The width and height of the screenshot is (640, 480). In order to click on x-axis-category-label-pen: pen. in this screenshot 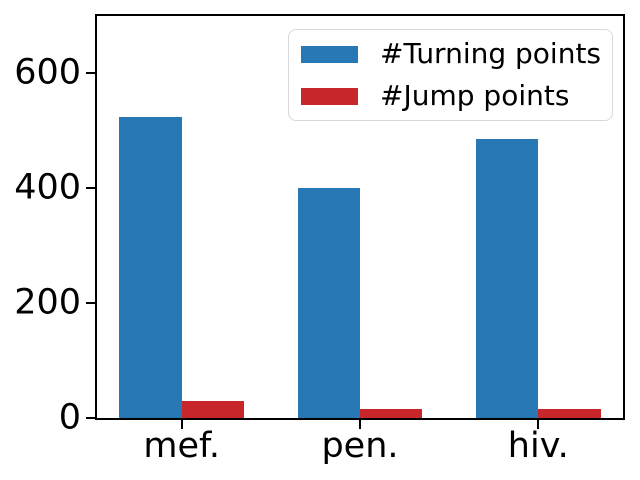, I will do `click(360, 446)`.